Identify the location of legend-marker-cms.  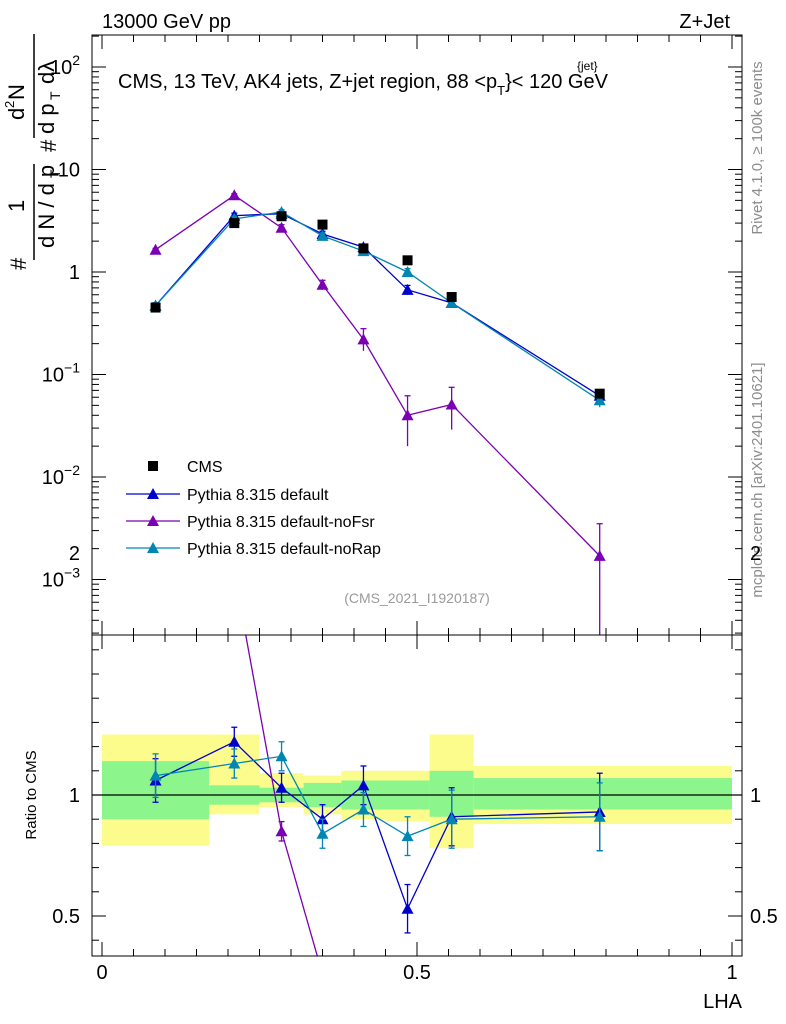
(153, 466).